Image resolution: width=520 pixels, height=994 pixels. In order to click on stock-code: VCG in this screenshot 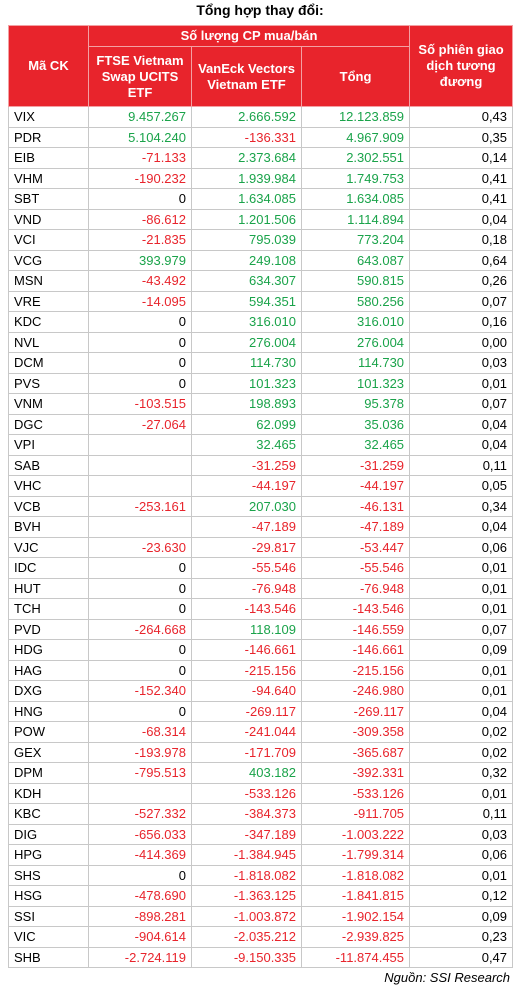, I will do `click(48, 260)`.